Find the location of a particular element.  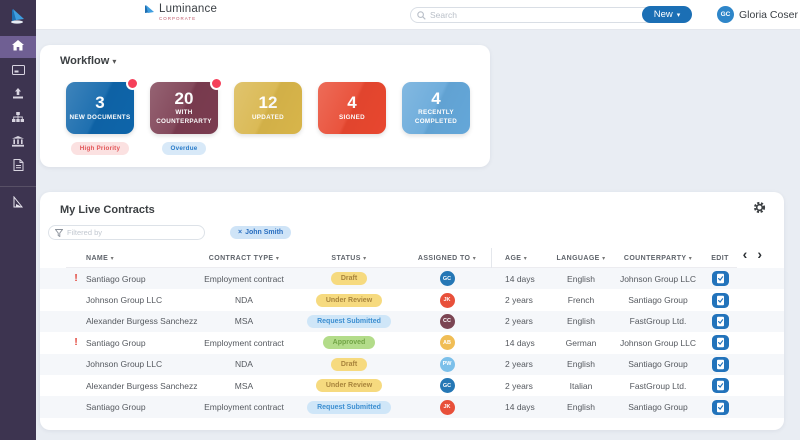

workflow-card-column: 4 SIGNED is located at coordinates (352, 108).